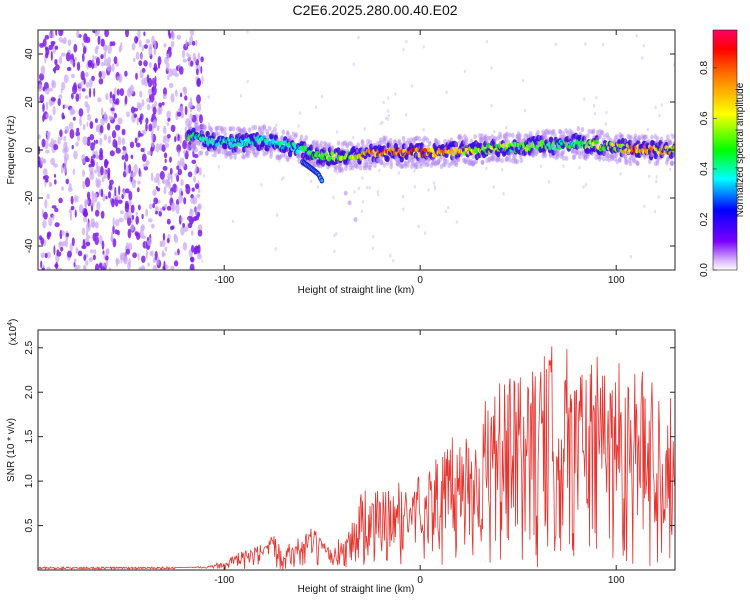  Describe the element at coordinates (11, 450) in the screenshot. I see `snr-y-label: SNR (10 * v/v)` at that location.